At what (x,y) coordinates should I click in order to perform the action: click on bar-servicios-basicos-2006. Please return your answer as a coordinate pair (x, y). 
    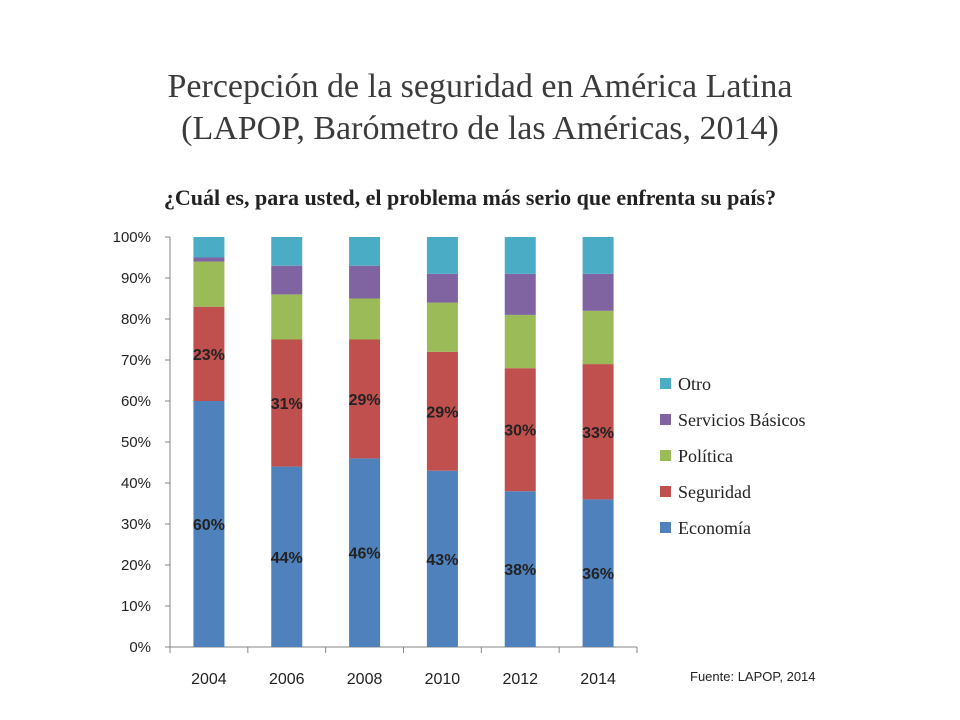
    Looking at the image, I should click on (287, 280).